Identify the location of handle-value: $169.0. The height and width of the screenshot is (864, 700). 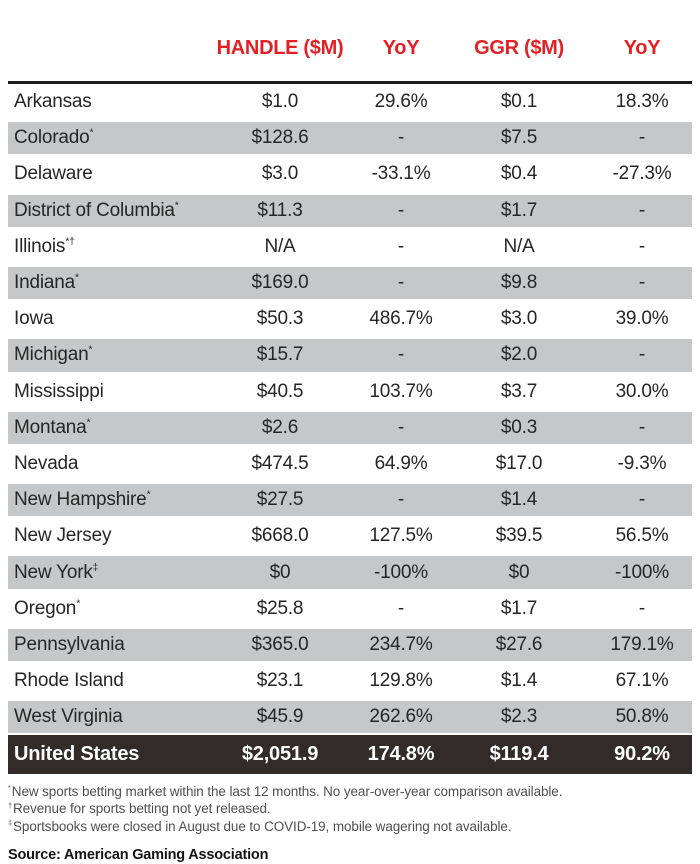
(280, 283).